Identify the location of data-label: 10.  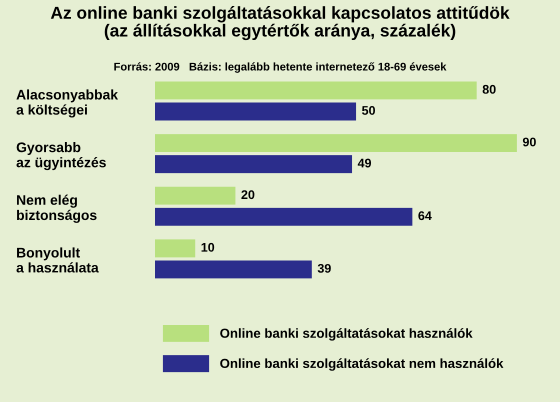
(208, 247).